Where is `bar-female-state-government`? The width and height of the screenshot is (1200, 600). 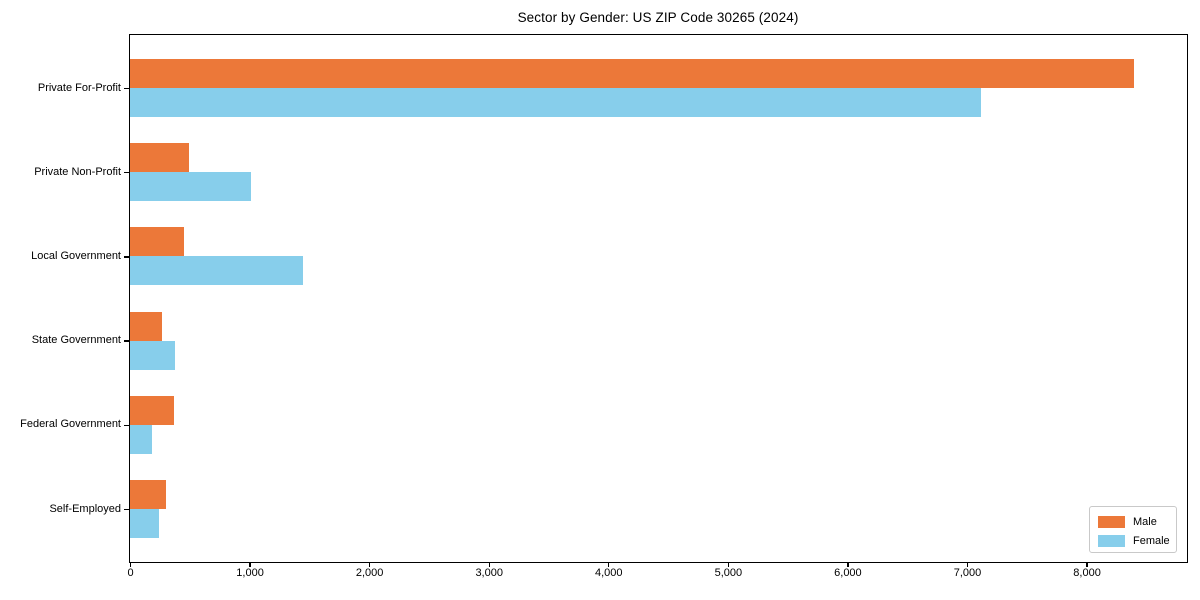 bar-female-state-government is located at coordinates (152, 355).